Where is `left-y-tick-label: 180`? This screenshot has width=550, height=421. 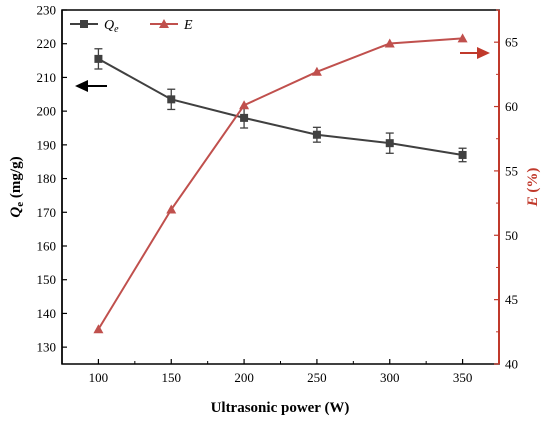 left-y-tick-label: 180 is located at coordinates (47, 178).